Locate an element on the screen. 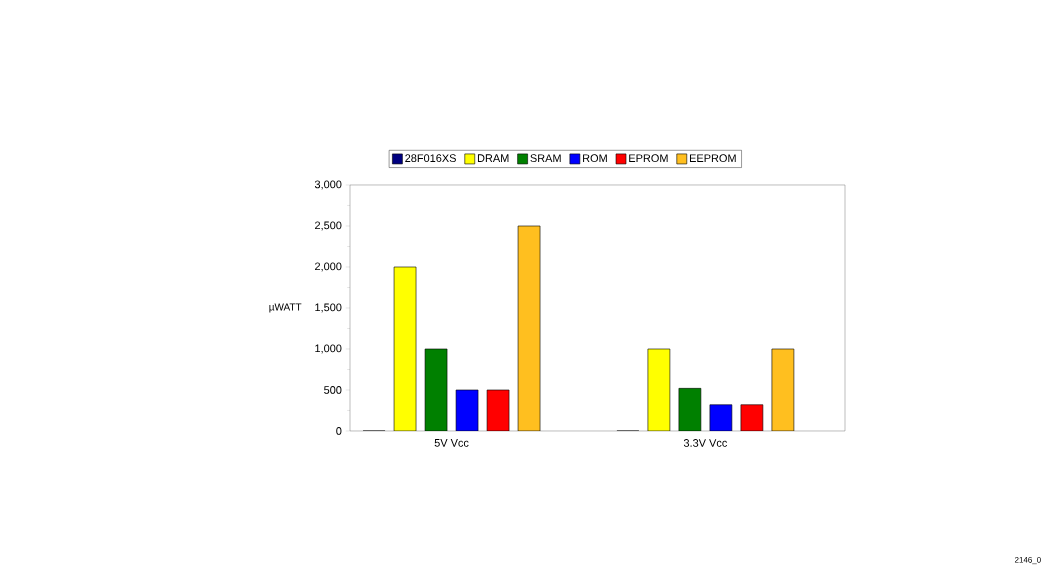 The height and width of the screenshot is (570, 1047). y-tick-label: 3,000 is located at coordinates (328, 185).